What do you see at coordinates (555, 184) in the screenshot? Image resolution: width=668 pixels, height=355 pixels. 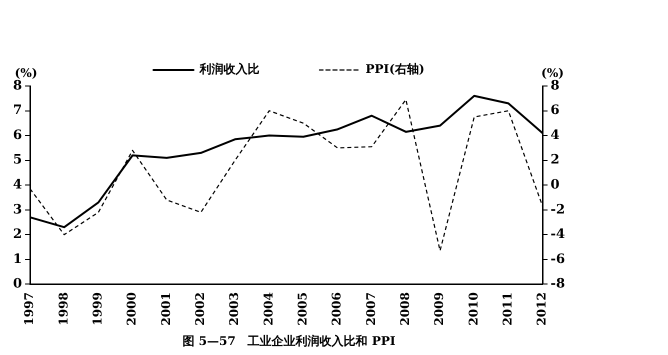 I see `y2-tick-label: 0` at bounding box center [555, 184].